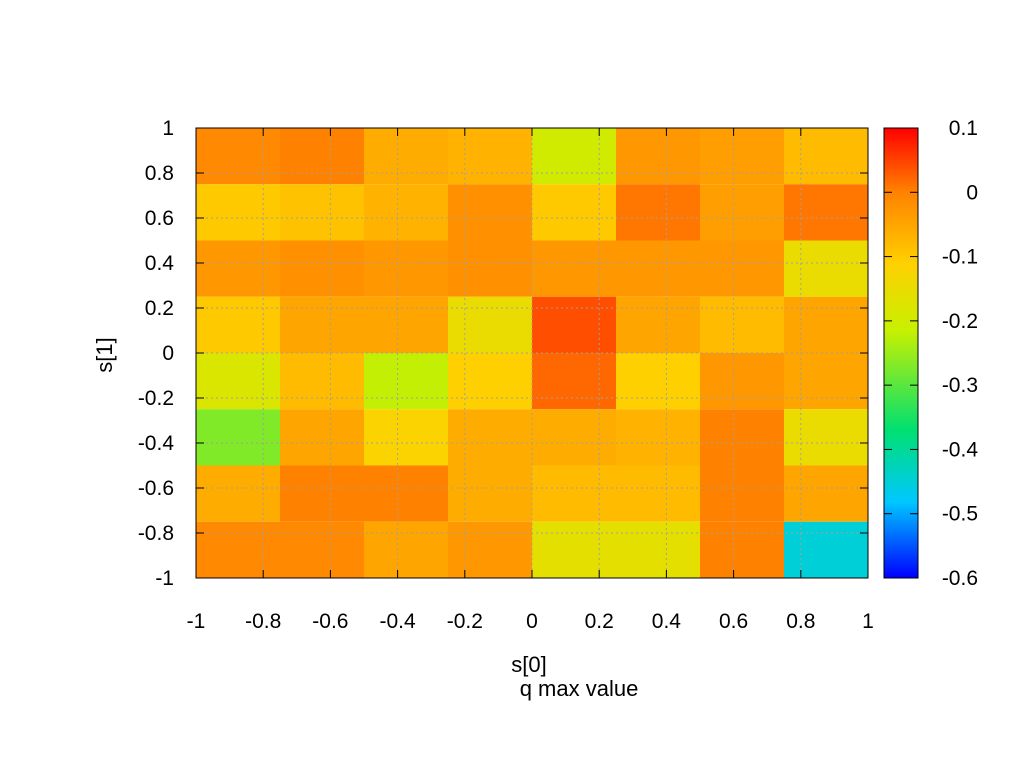 The image size is (1024, 768). Describe the element at coordinates (800, 621) in the screenshot. I see `x-tick-label: 0.8` at that location.